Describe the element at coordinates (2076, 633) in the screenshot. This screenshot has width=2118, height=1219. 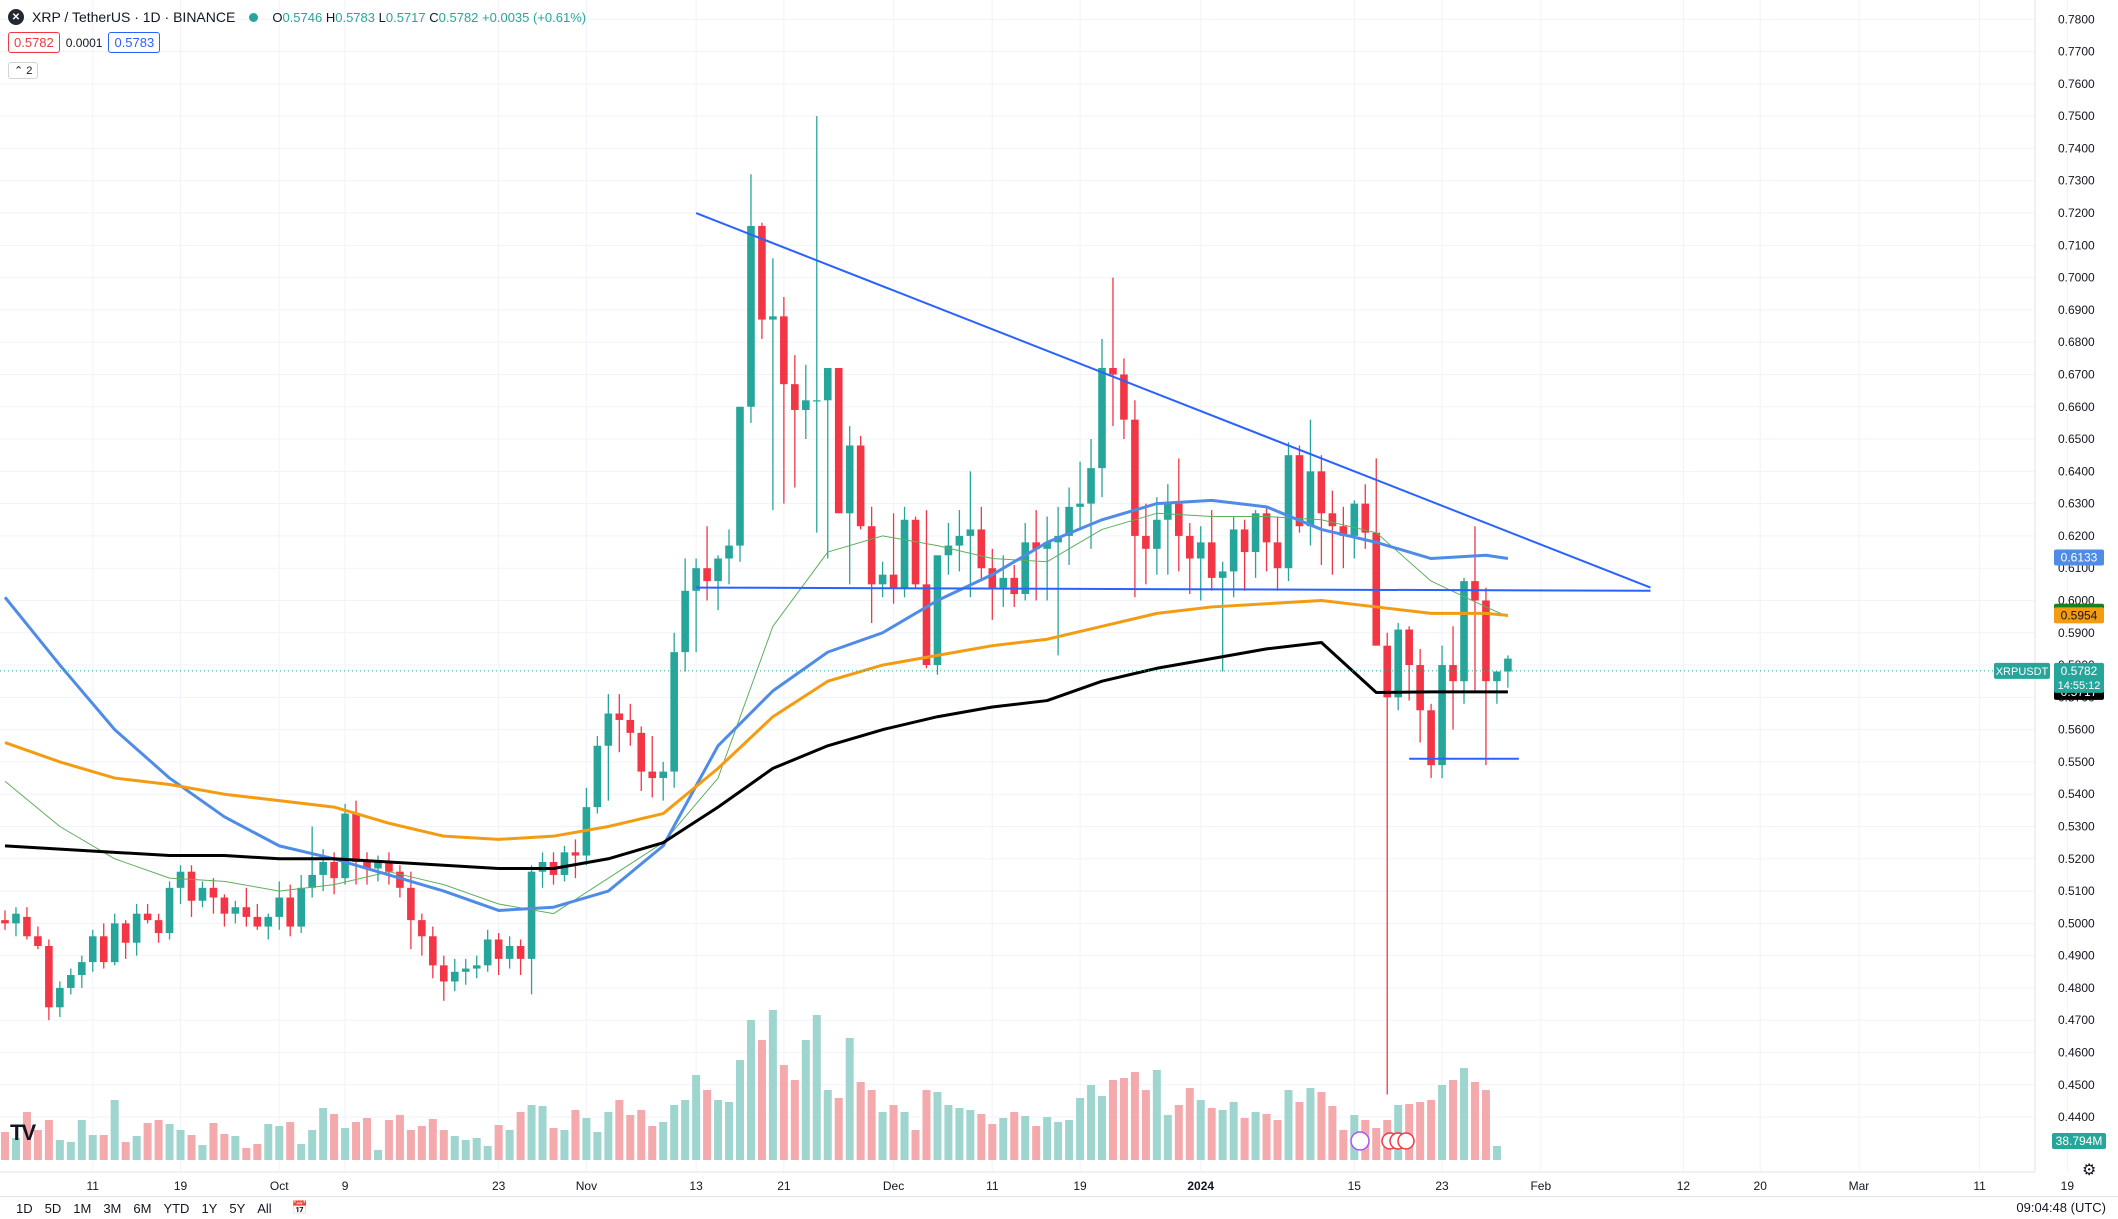
I see `y-tick-label: 0.5900` at that location.